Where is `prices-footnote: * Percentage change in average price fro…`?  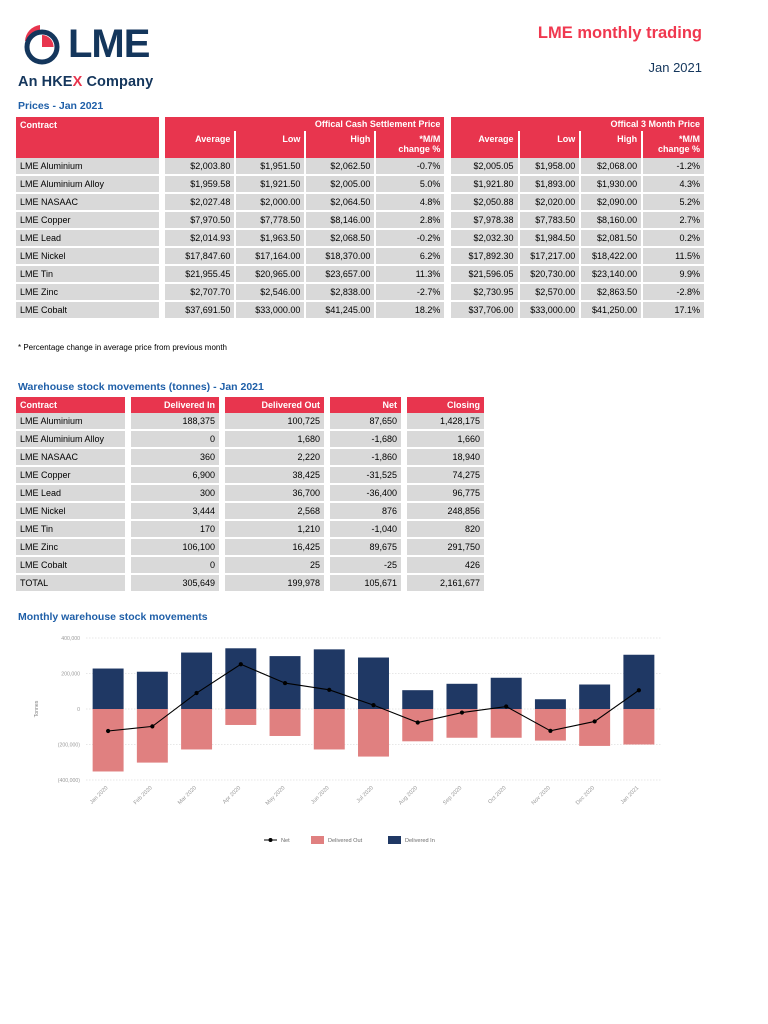 prices-footnote: * Percentage change in average price fro… is located at coordinates (123, 347).